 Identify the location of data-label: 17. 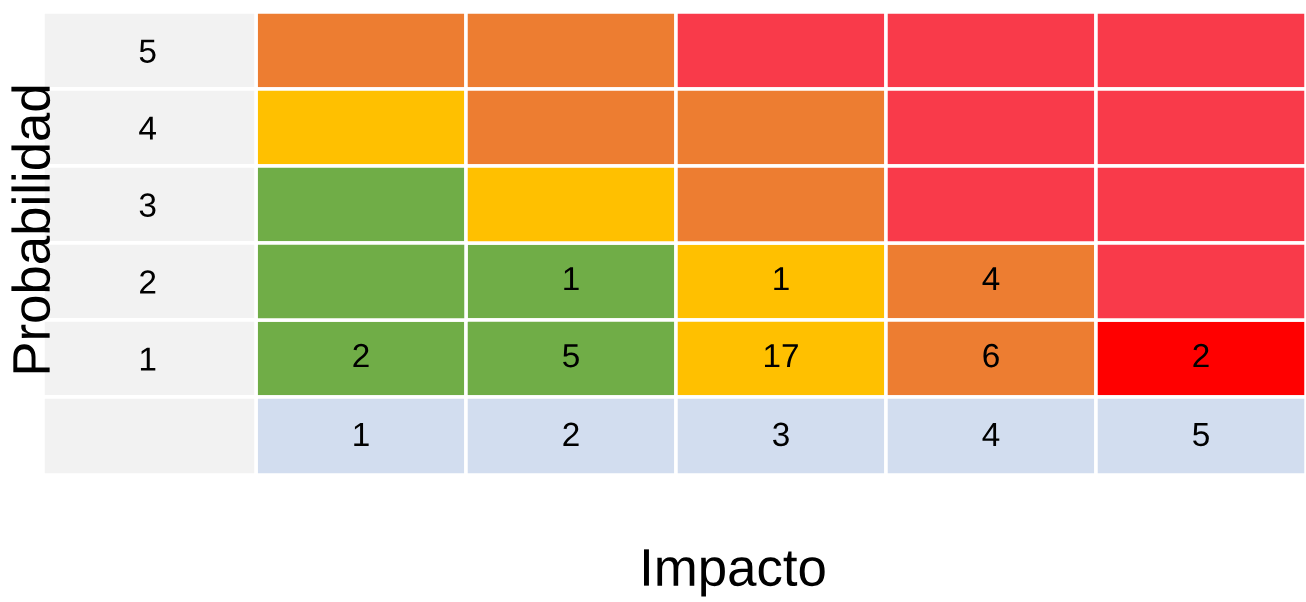
(781, 356).